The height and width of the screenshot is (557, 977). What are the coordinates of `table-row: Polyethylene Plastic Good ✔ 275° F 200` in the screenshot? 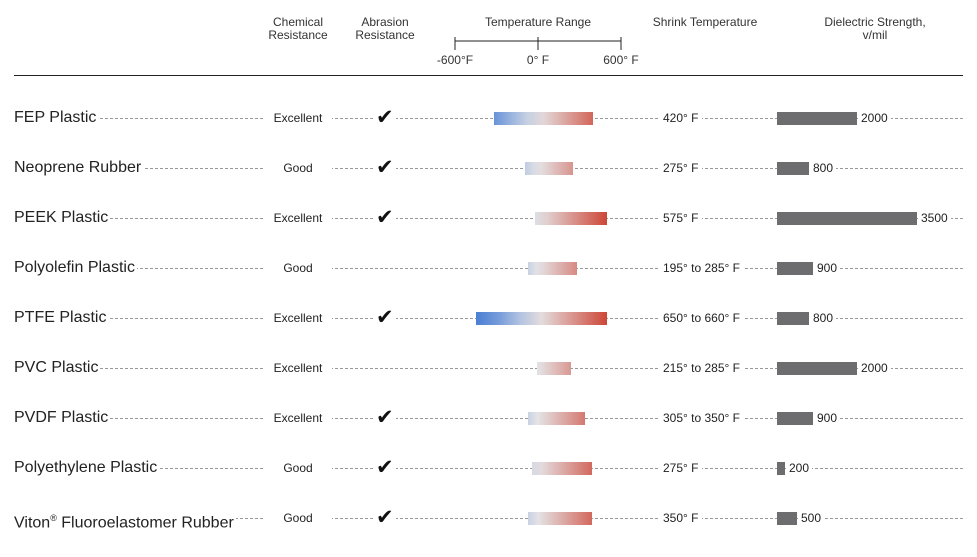 It's located at (488, 467).